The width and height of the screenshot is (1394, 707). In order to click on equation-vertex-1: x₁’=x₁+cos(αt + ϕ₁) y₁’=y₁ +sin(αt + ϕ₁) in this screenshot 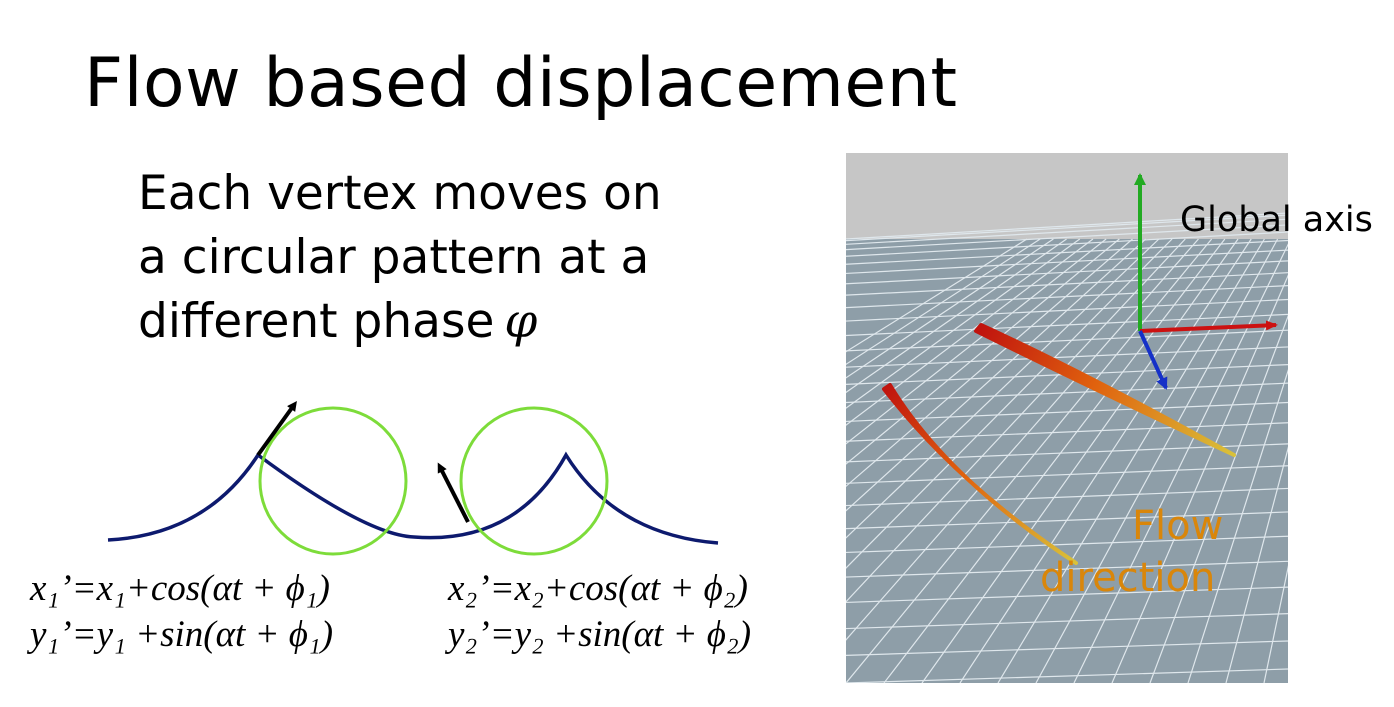, I will do `click(181, 612)`.